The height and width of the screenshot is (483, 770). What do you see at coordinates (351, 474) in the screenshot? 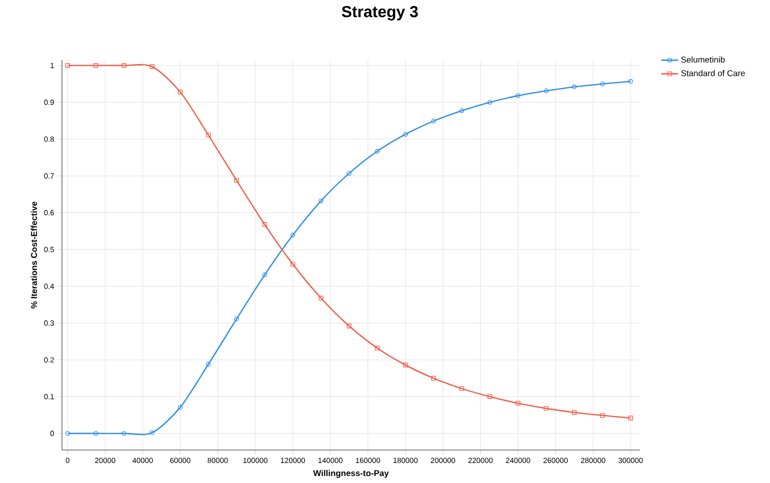
I see `x-axis-title: Willingness-to-Pay` at bounding box center [351, 474].